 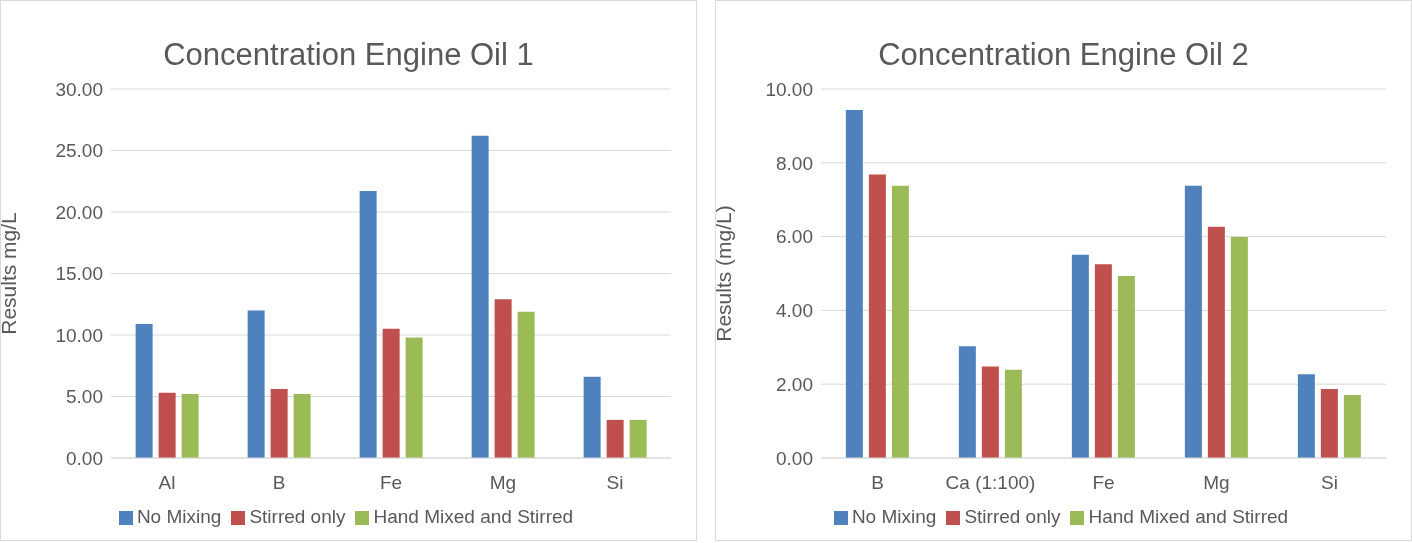 What do you see at coordinates (79, 89) in the screenshot?
I see `y-tick-label: 30.00` at bounding box center [79, 89].